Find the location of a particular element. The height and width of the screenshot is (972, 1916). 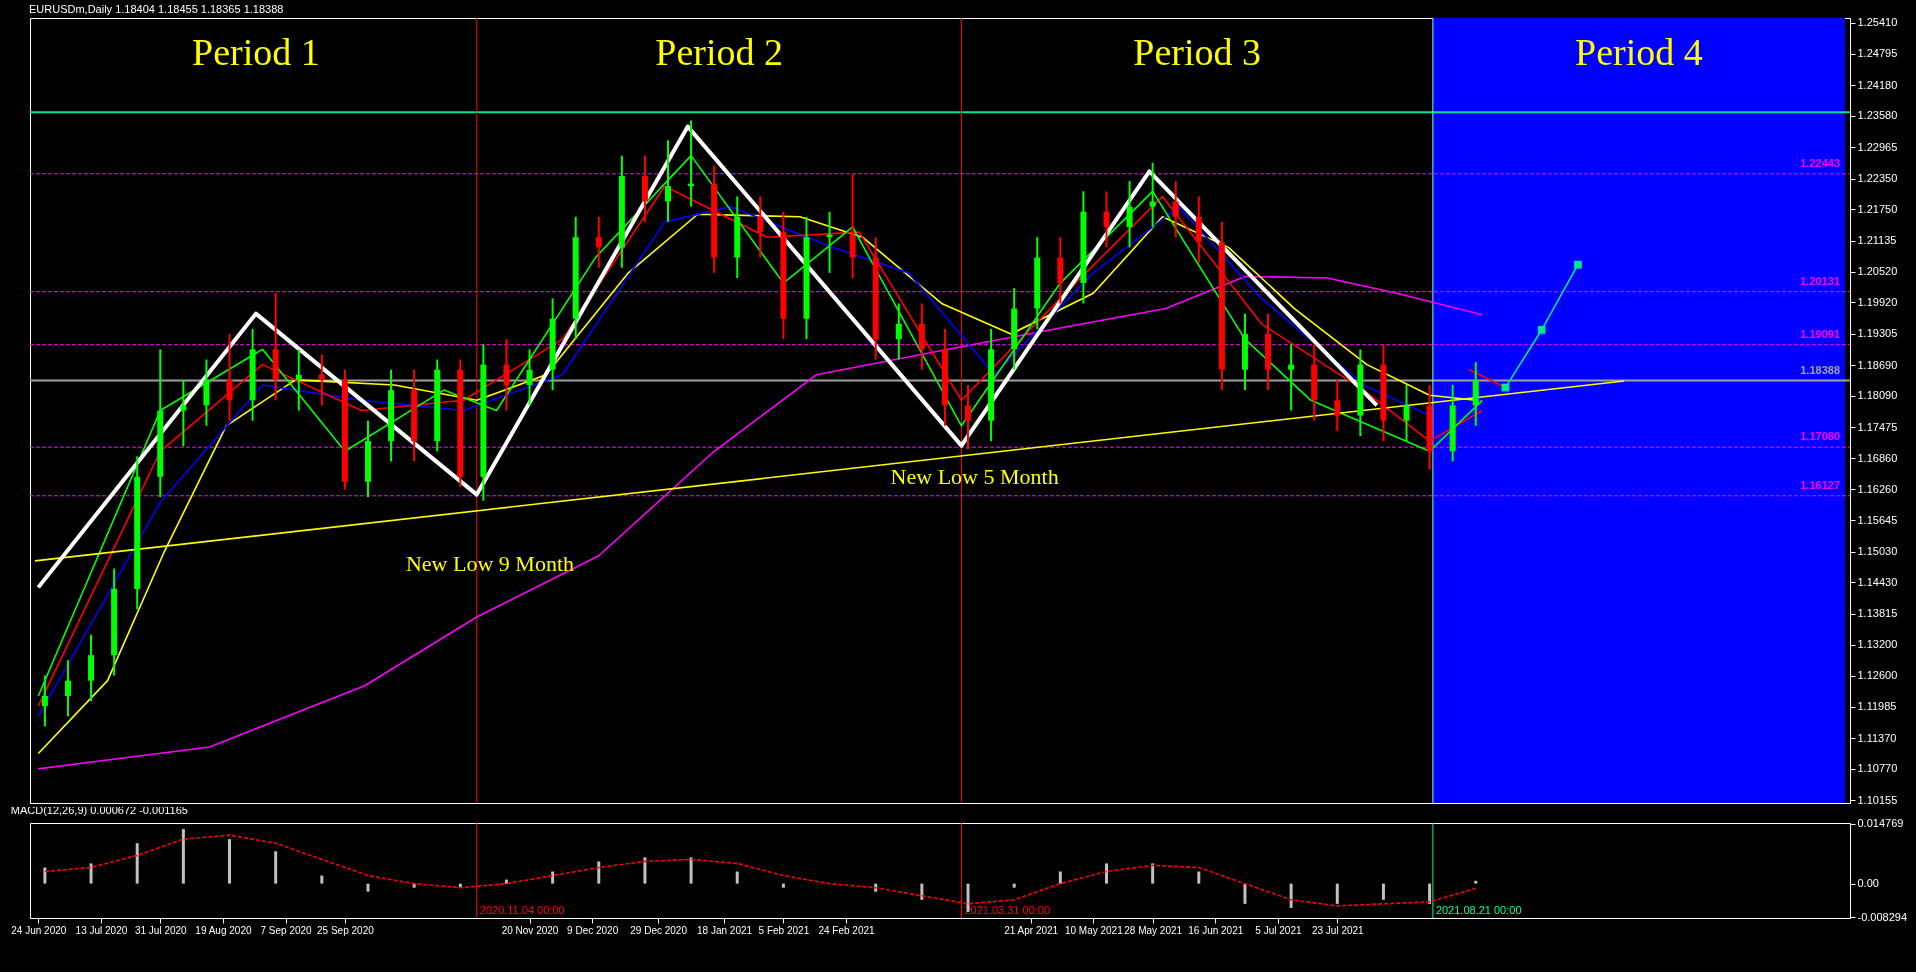

y-tick-label: 1.24795 is located at coordinates (1877, 53).